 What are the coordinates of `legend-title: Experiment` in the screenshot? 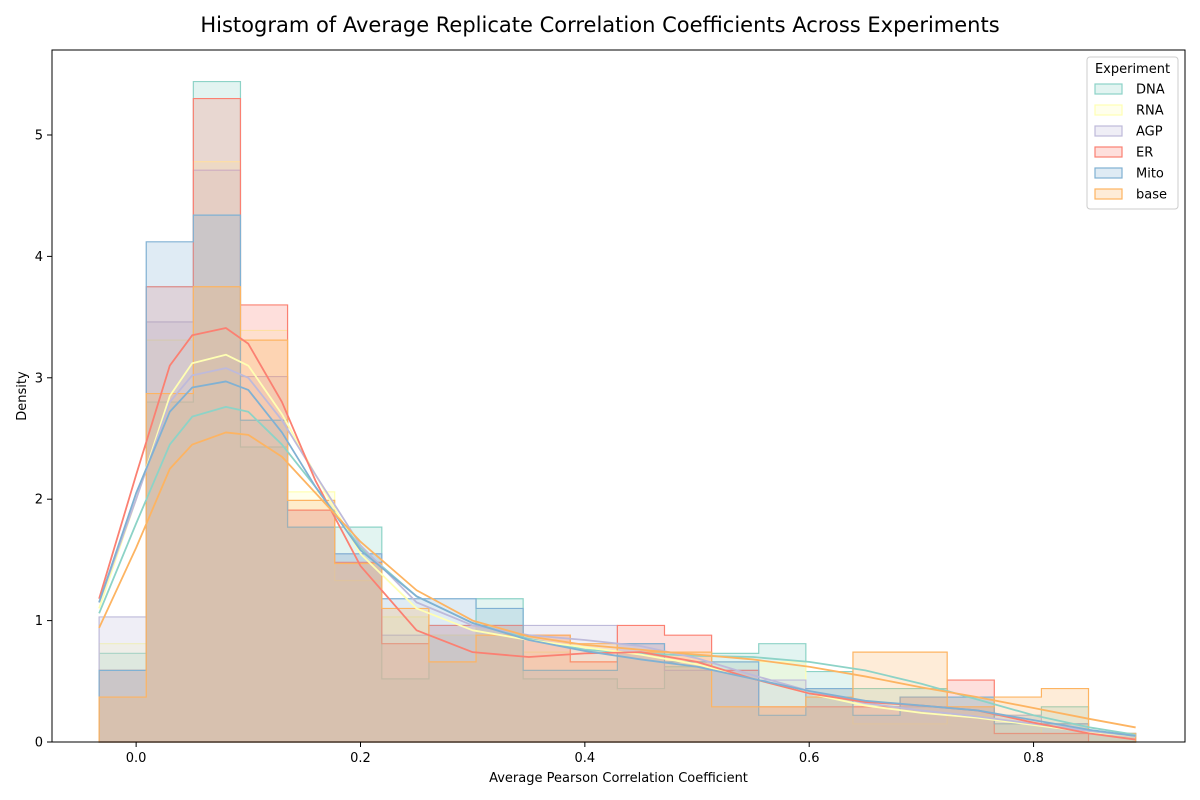 It's located at (1132, 69).